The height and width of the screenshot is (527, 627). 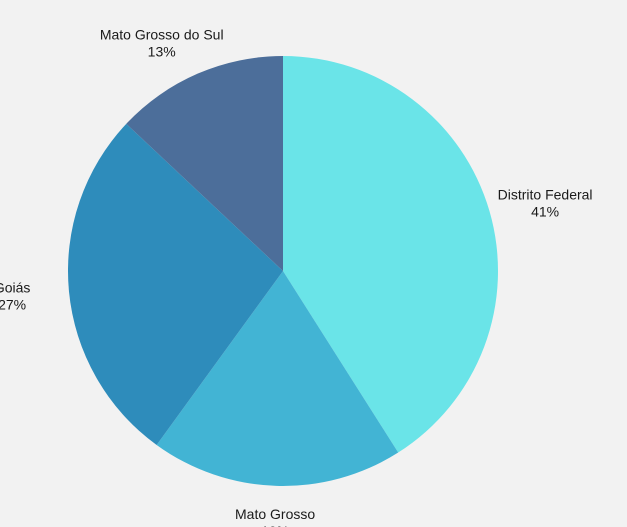 I want to click on slice-percent: 41%, so click(x=545, y=211).